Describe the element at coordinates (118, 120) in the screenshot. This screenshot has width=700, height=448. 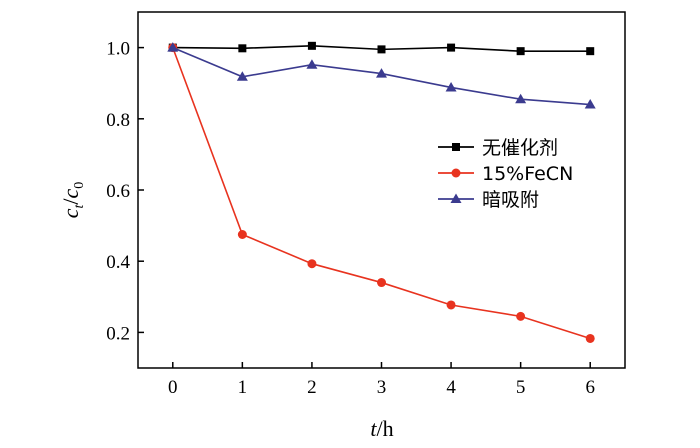
I see `y-tick-label: 0.8` at that location.